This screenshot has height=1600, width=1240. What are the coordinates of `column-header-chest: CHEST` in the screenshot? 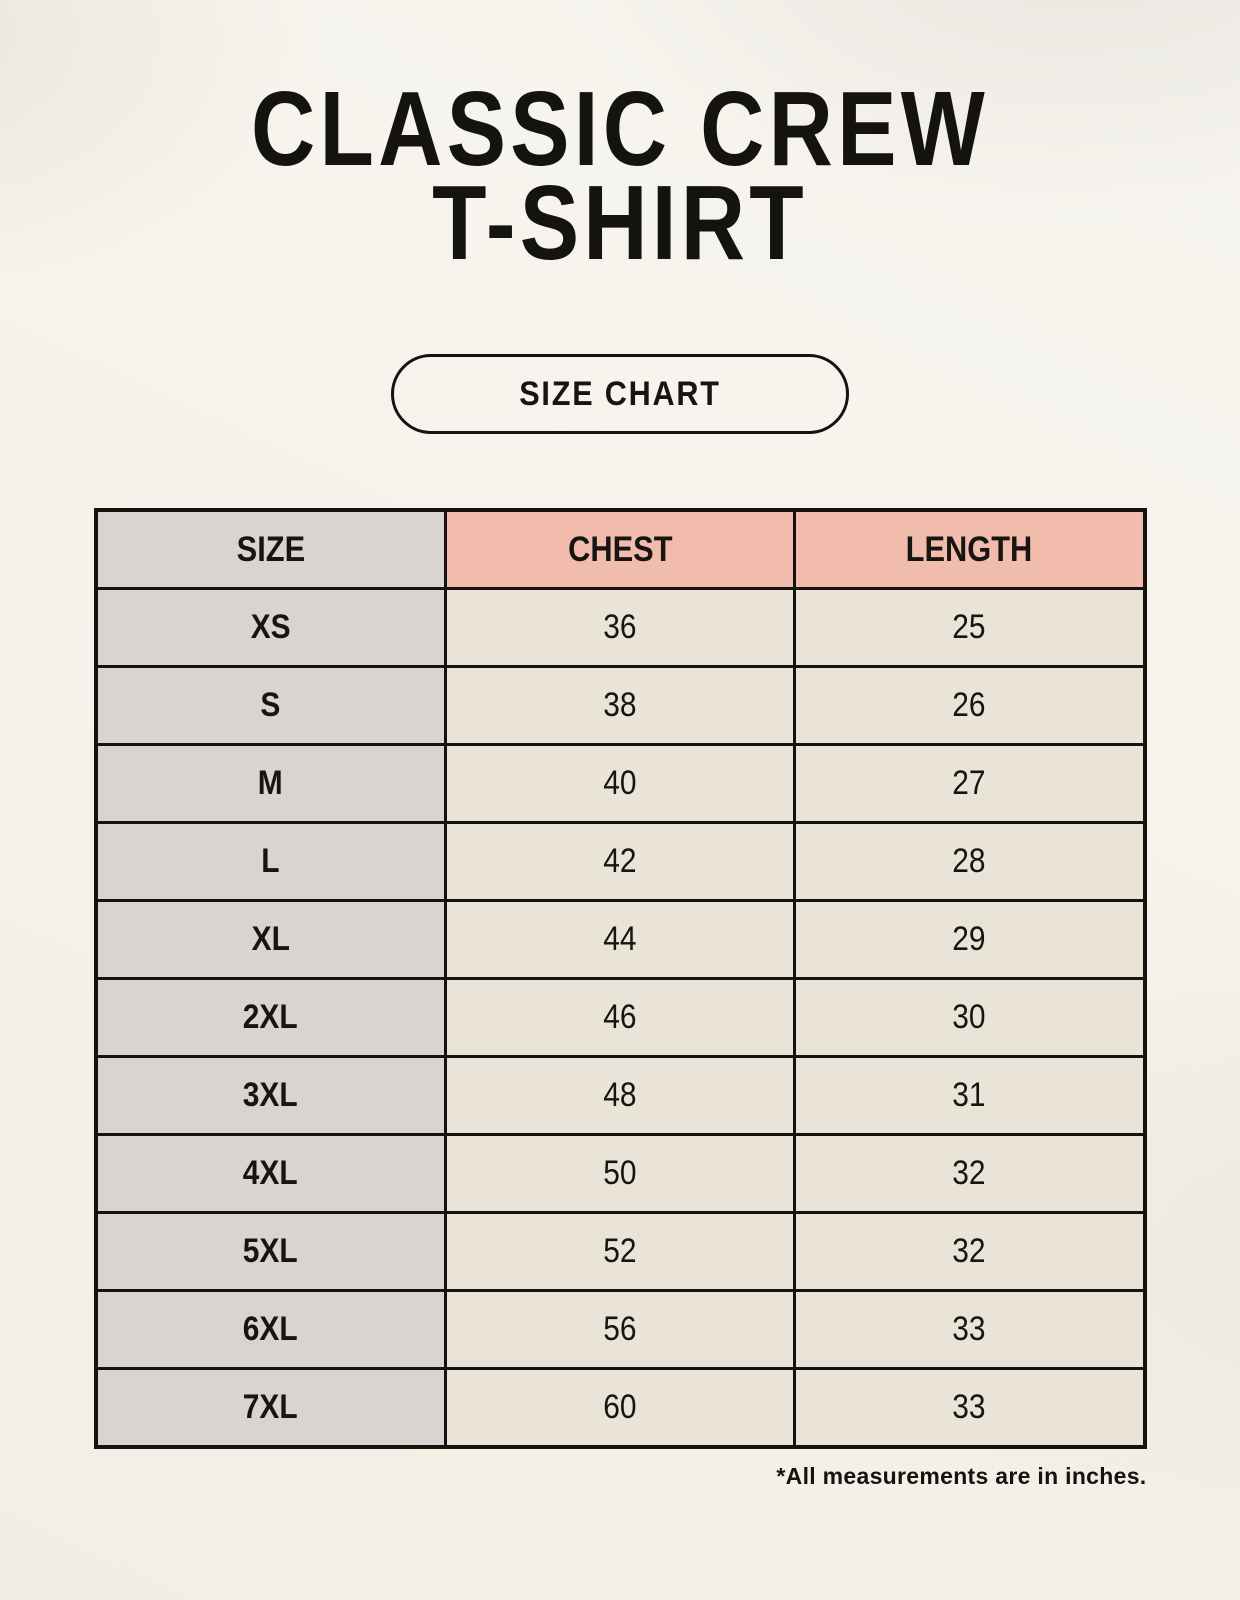 It's located at (620, 549).